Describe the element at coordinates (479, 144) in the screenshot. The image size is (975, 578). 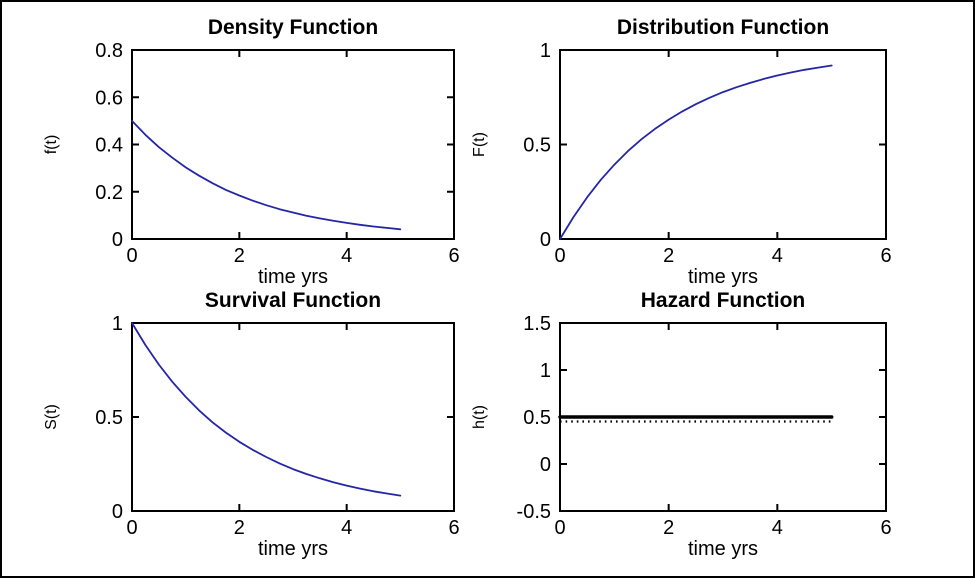
I see `y-axis-label: F(t)` at that location.